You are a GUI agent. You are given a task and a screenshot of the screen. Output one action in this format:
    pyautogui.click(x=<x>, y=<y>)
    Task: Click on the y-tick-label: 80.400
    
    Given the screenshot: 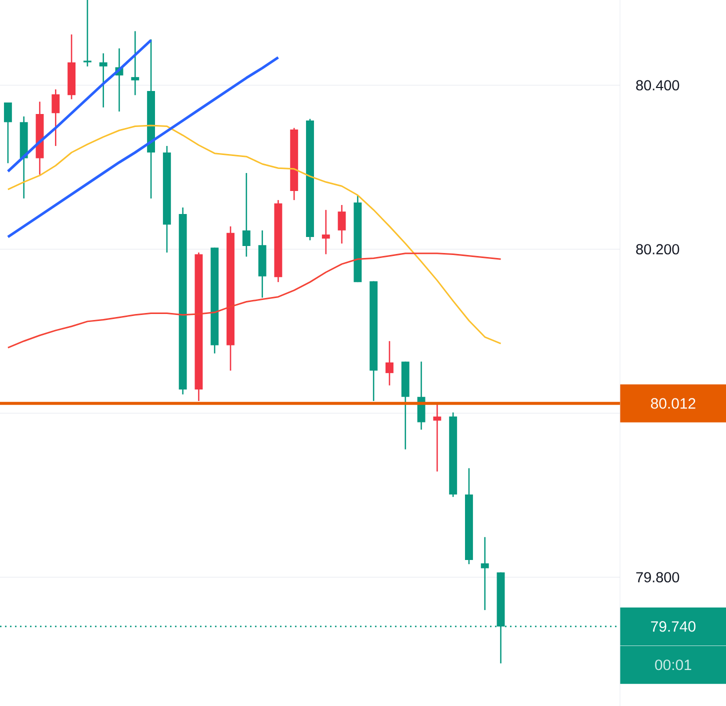 What is the action you would take?
    pyautogui.click(x=658, y=85)
    